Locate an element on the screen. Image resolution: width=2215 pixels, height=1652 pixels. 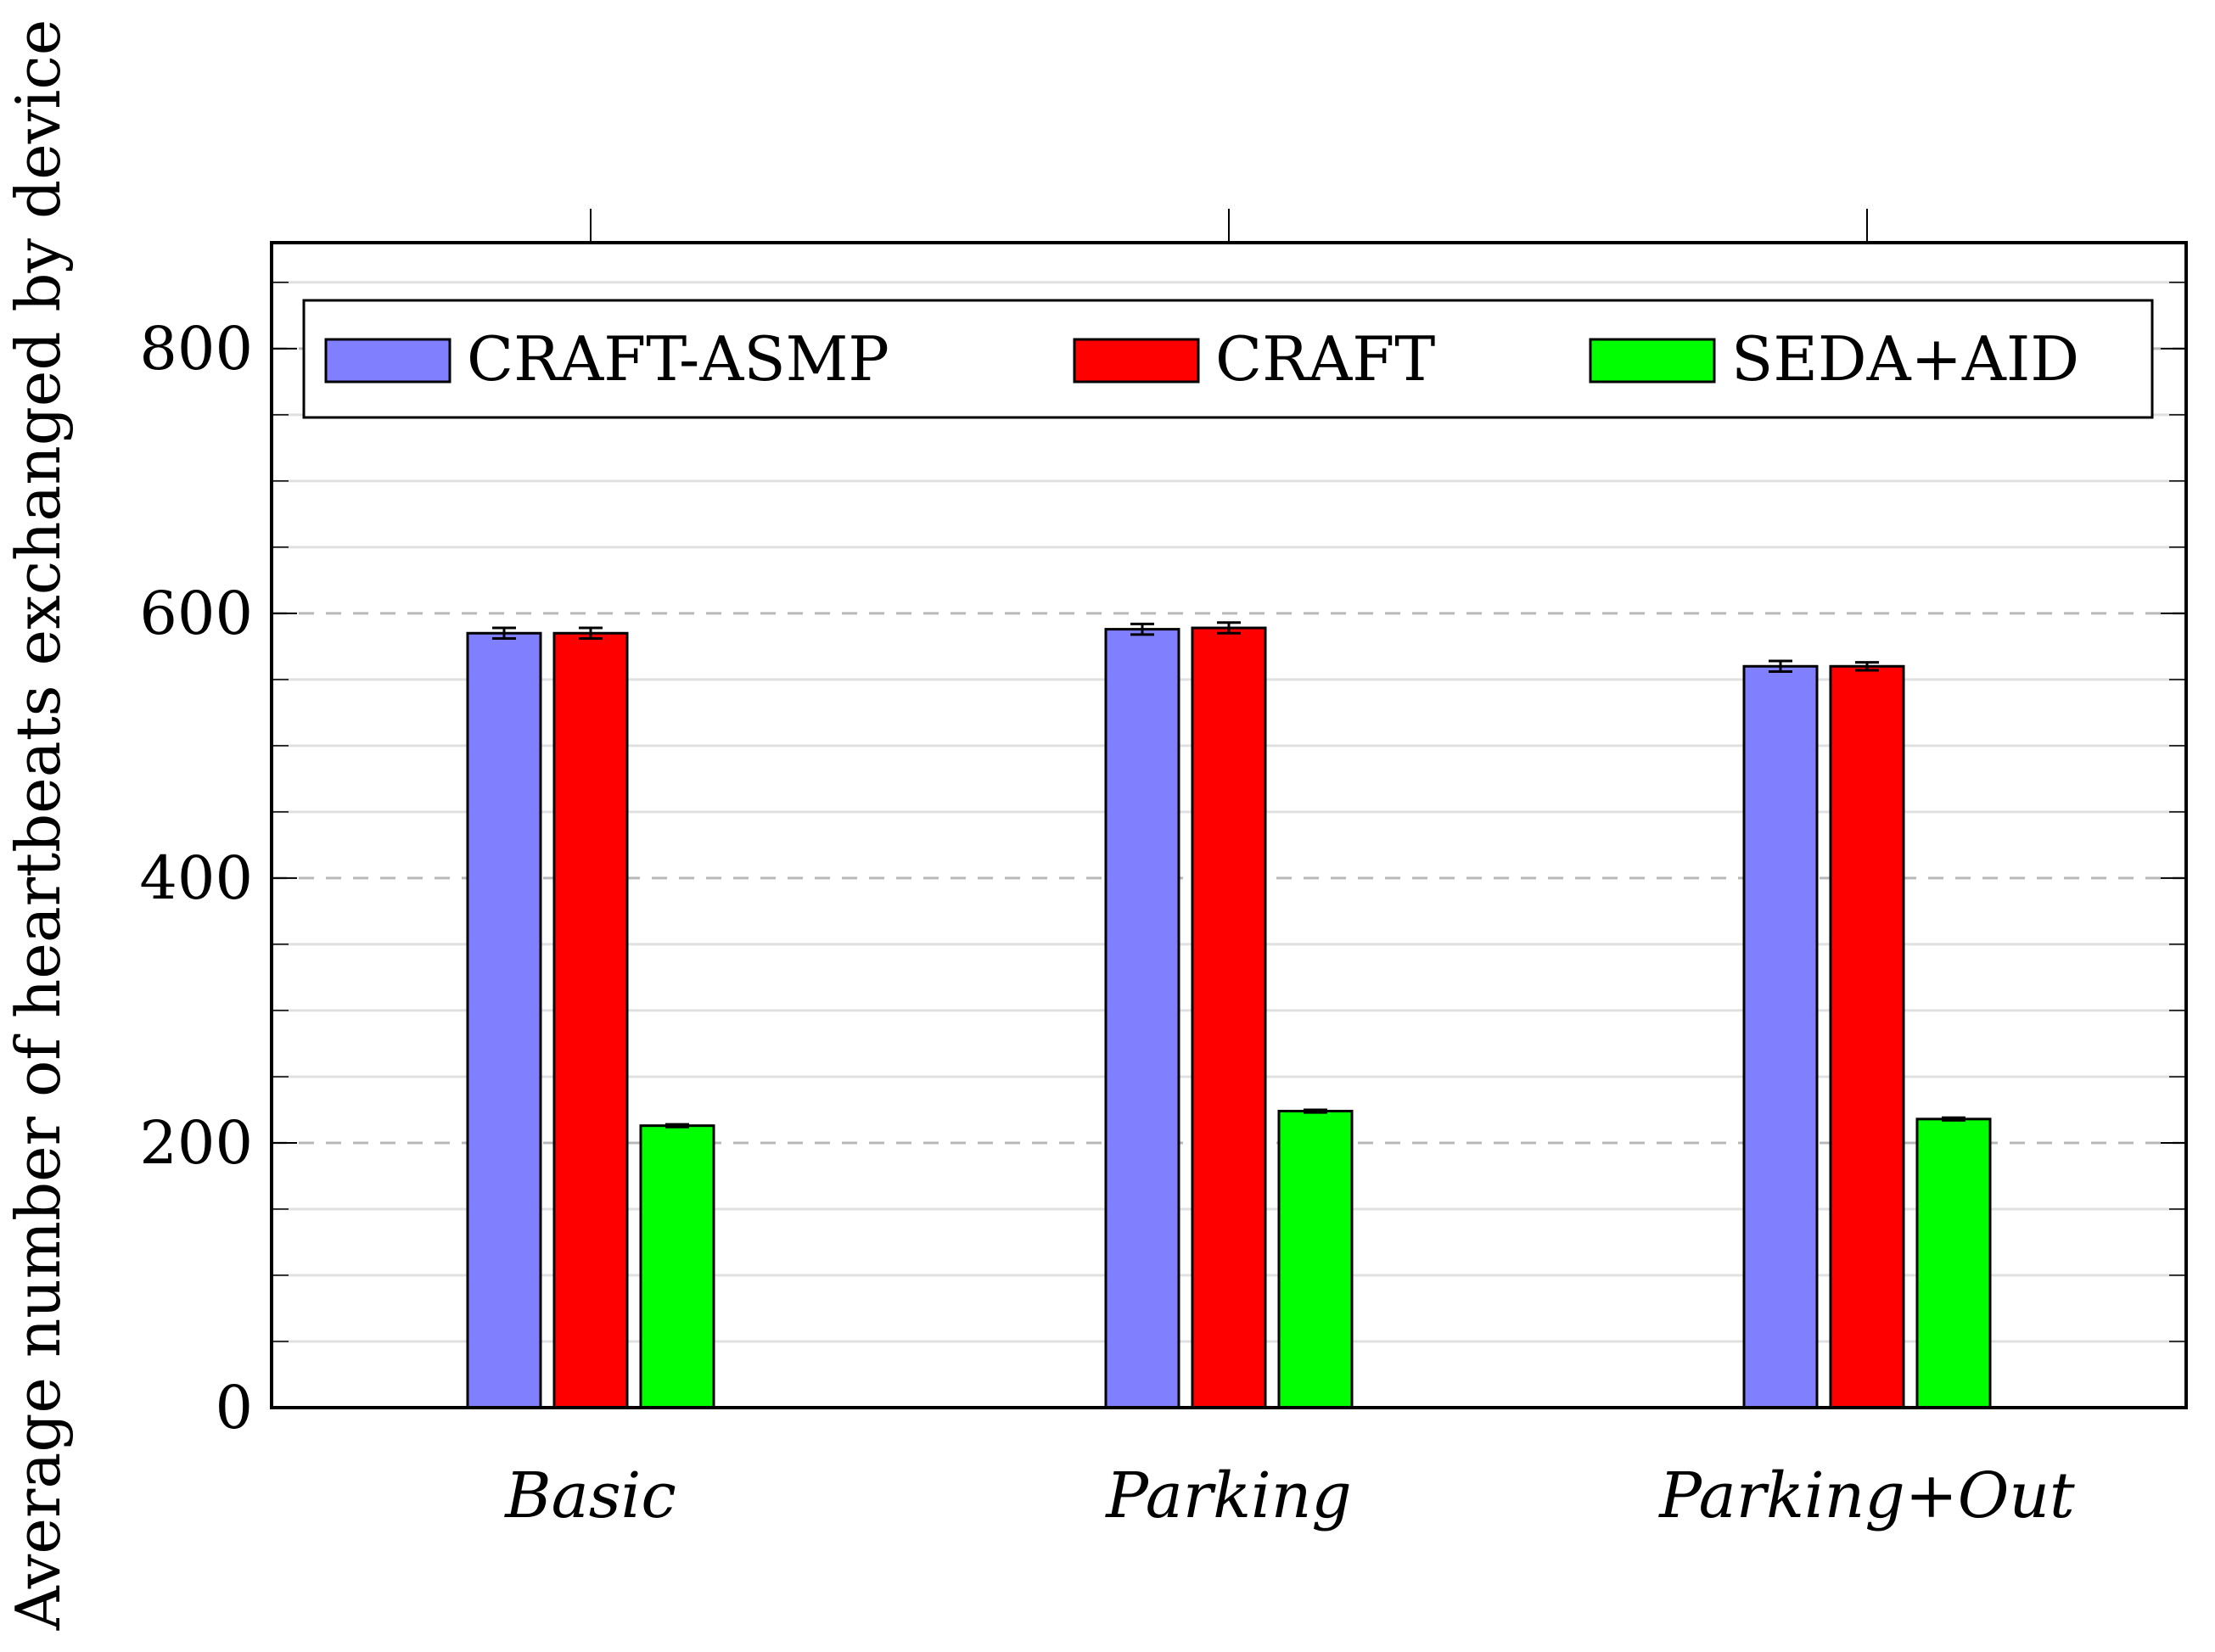
x-tick-label: Parking+Out is located at coordinates (1866, 1496).